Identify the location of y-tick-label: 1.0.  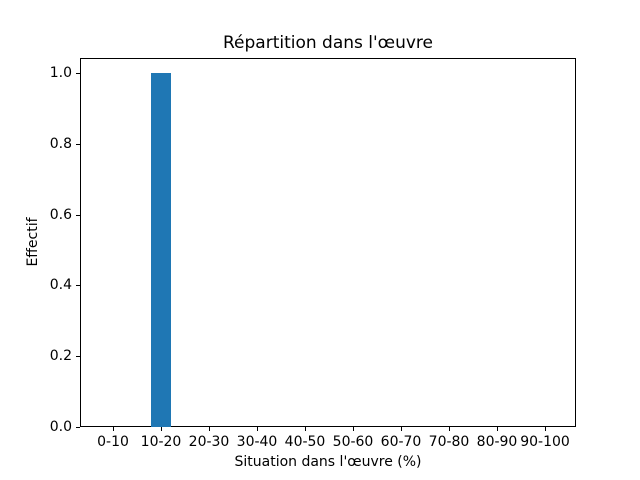
(60, 73).